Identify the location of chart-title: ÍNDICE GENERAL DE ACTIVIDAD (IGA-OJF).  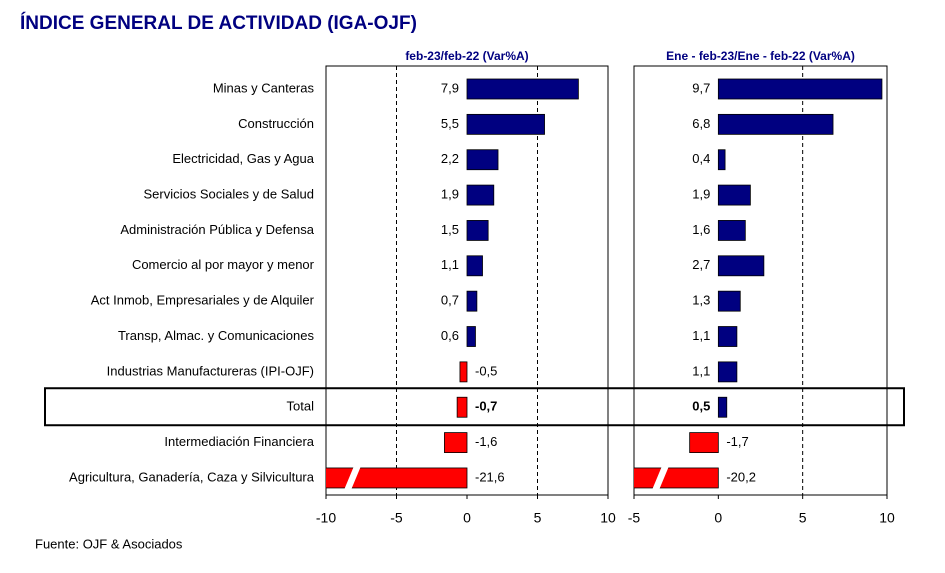
(218, 23).